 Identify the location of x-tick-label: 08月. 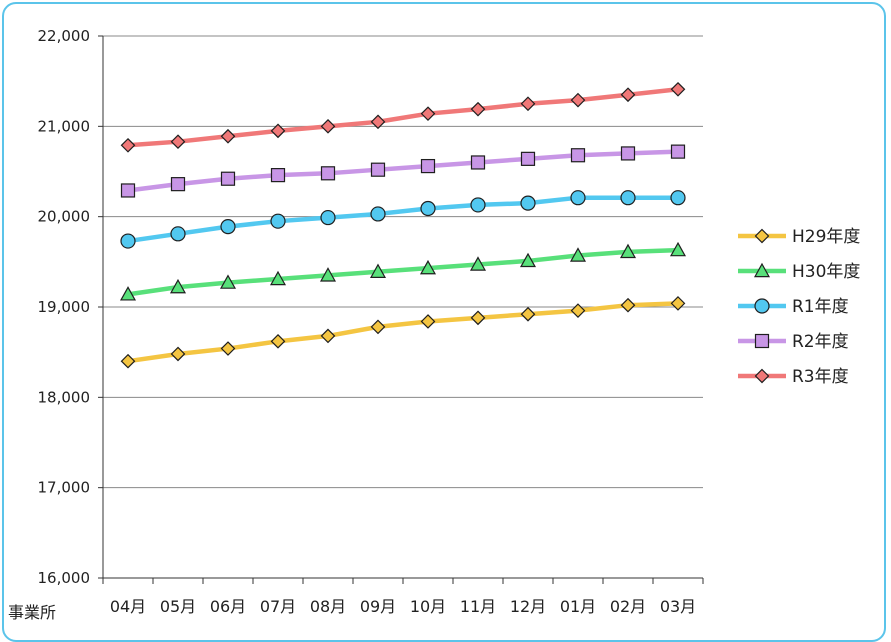
(328, 606).